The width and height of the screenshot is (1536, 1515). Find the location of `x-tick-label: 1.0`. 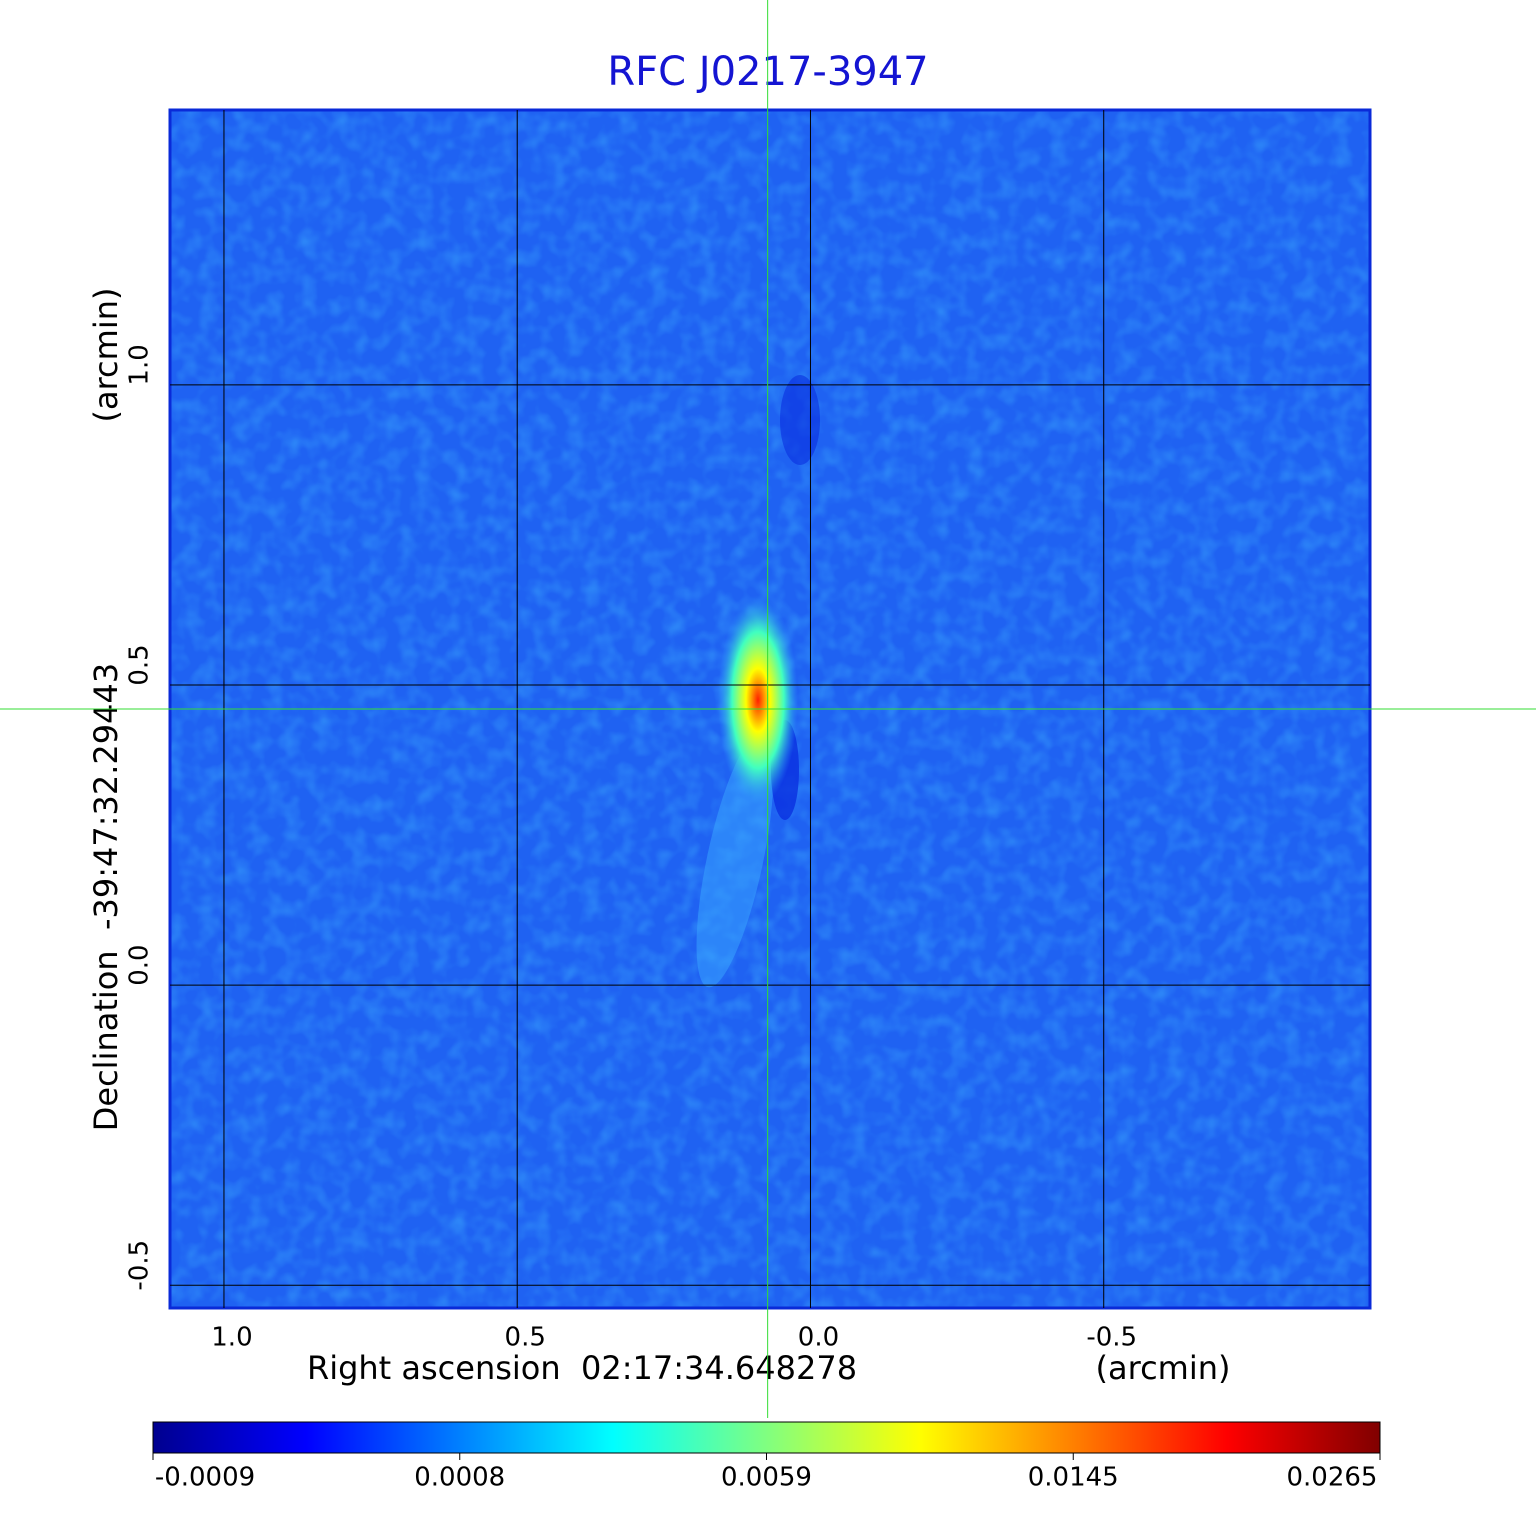

x-tick-label: 1.0 is located at coordinates (231, 1338).